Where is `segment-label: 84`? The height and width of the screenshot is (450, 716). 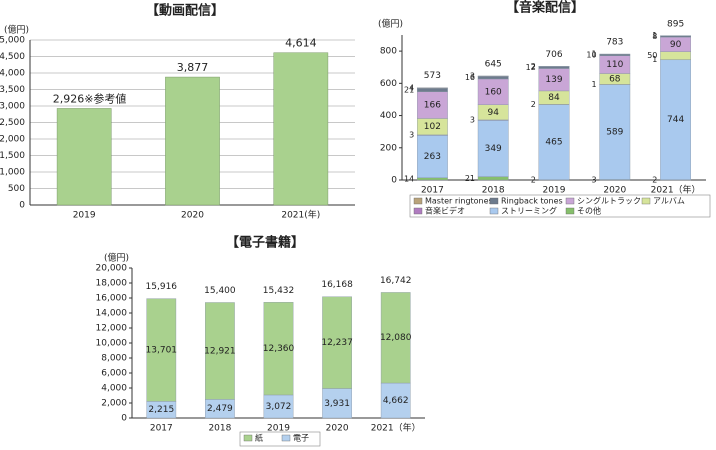 segment-label: 84 is located at coordinates (554, 98).